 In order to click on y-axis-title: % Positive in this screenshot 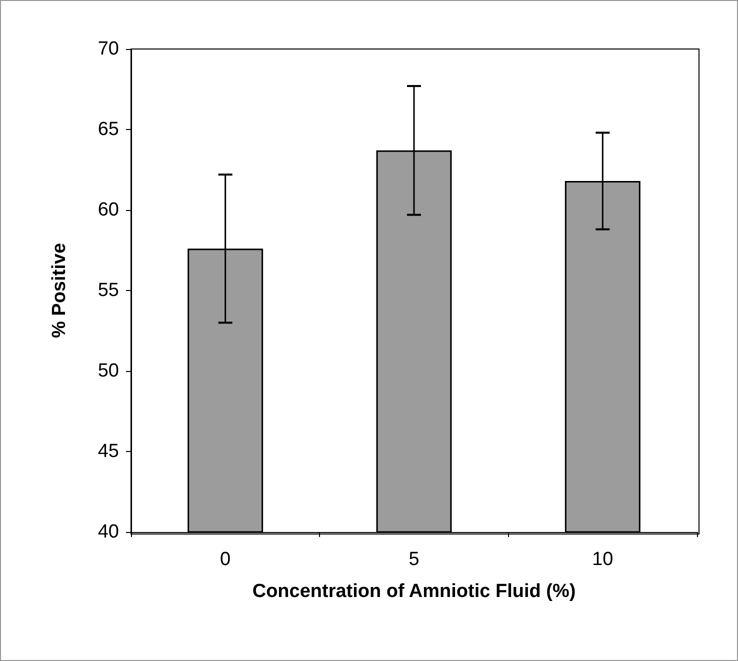, I will do `click(59, 290)`.